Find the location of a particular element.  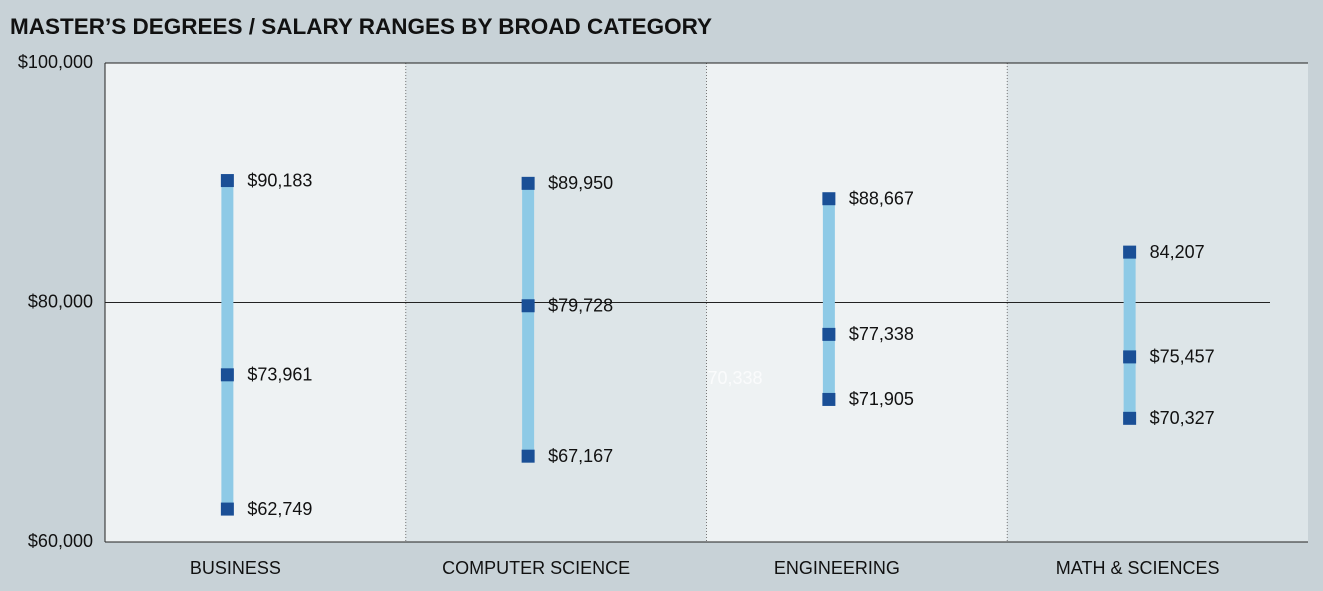

data-label: $79,728 is located at coordinates (580, 306).